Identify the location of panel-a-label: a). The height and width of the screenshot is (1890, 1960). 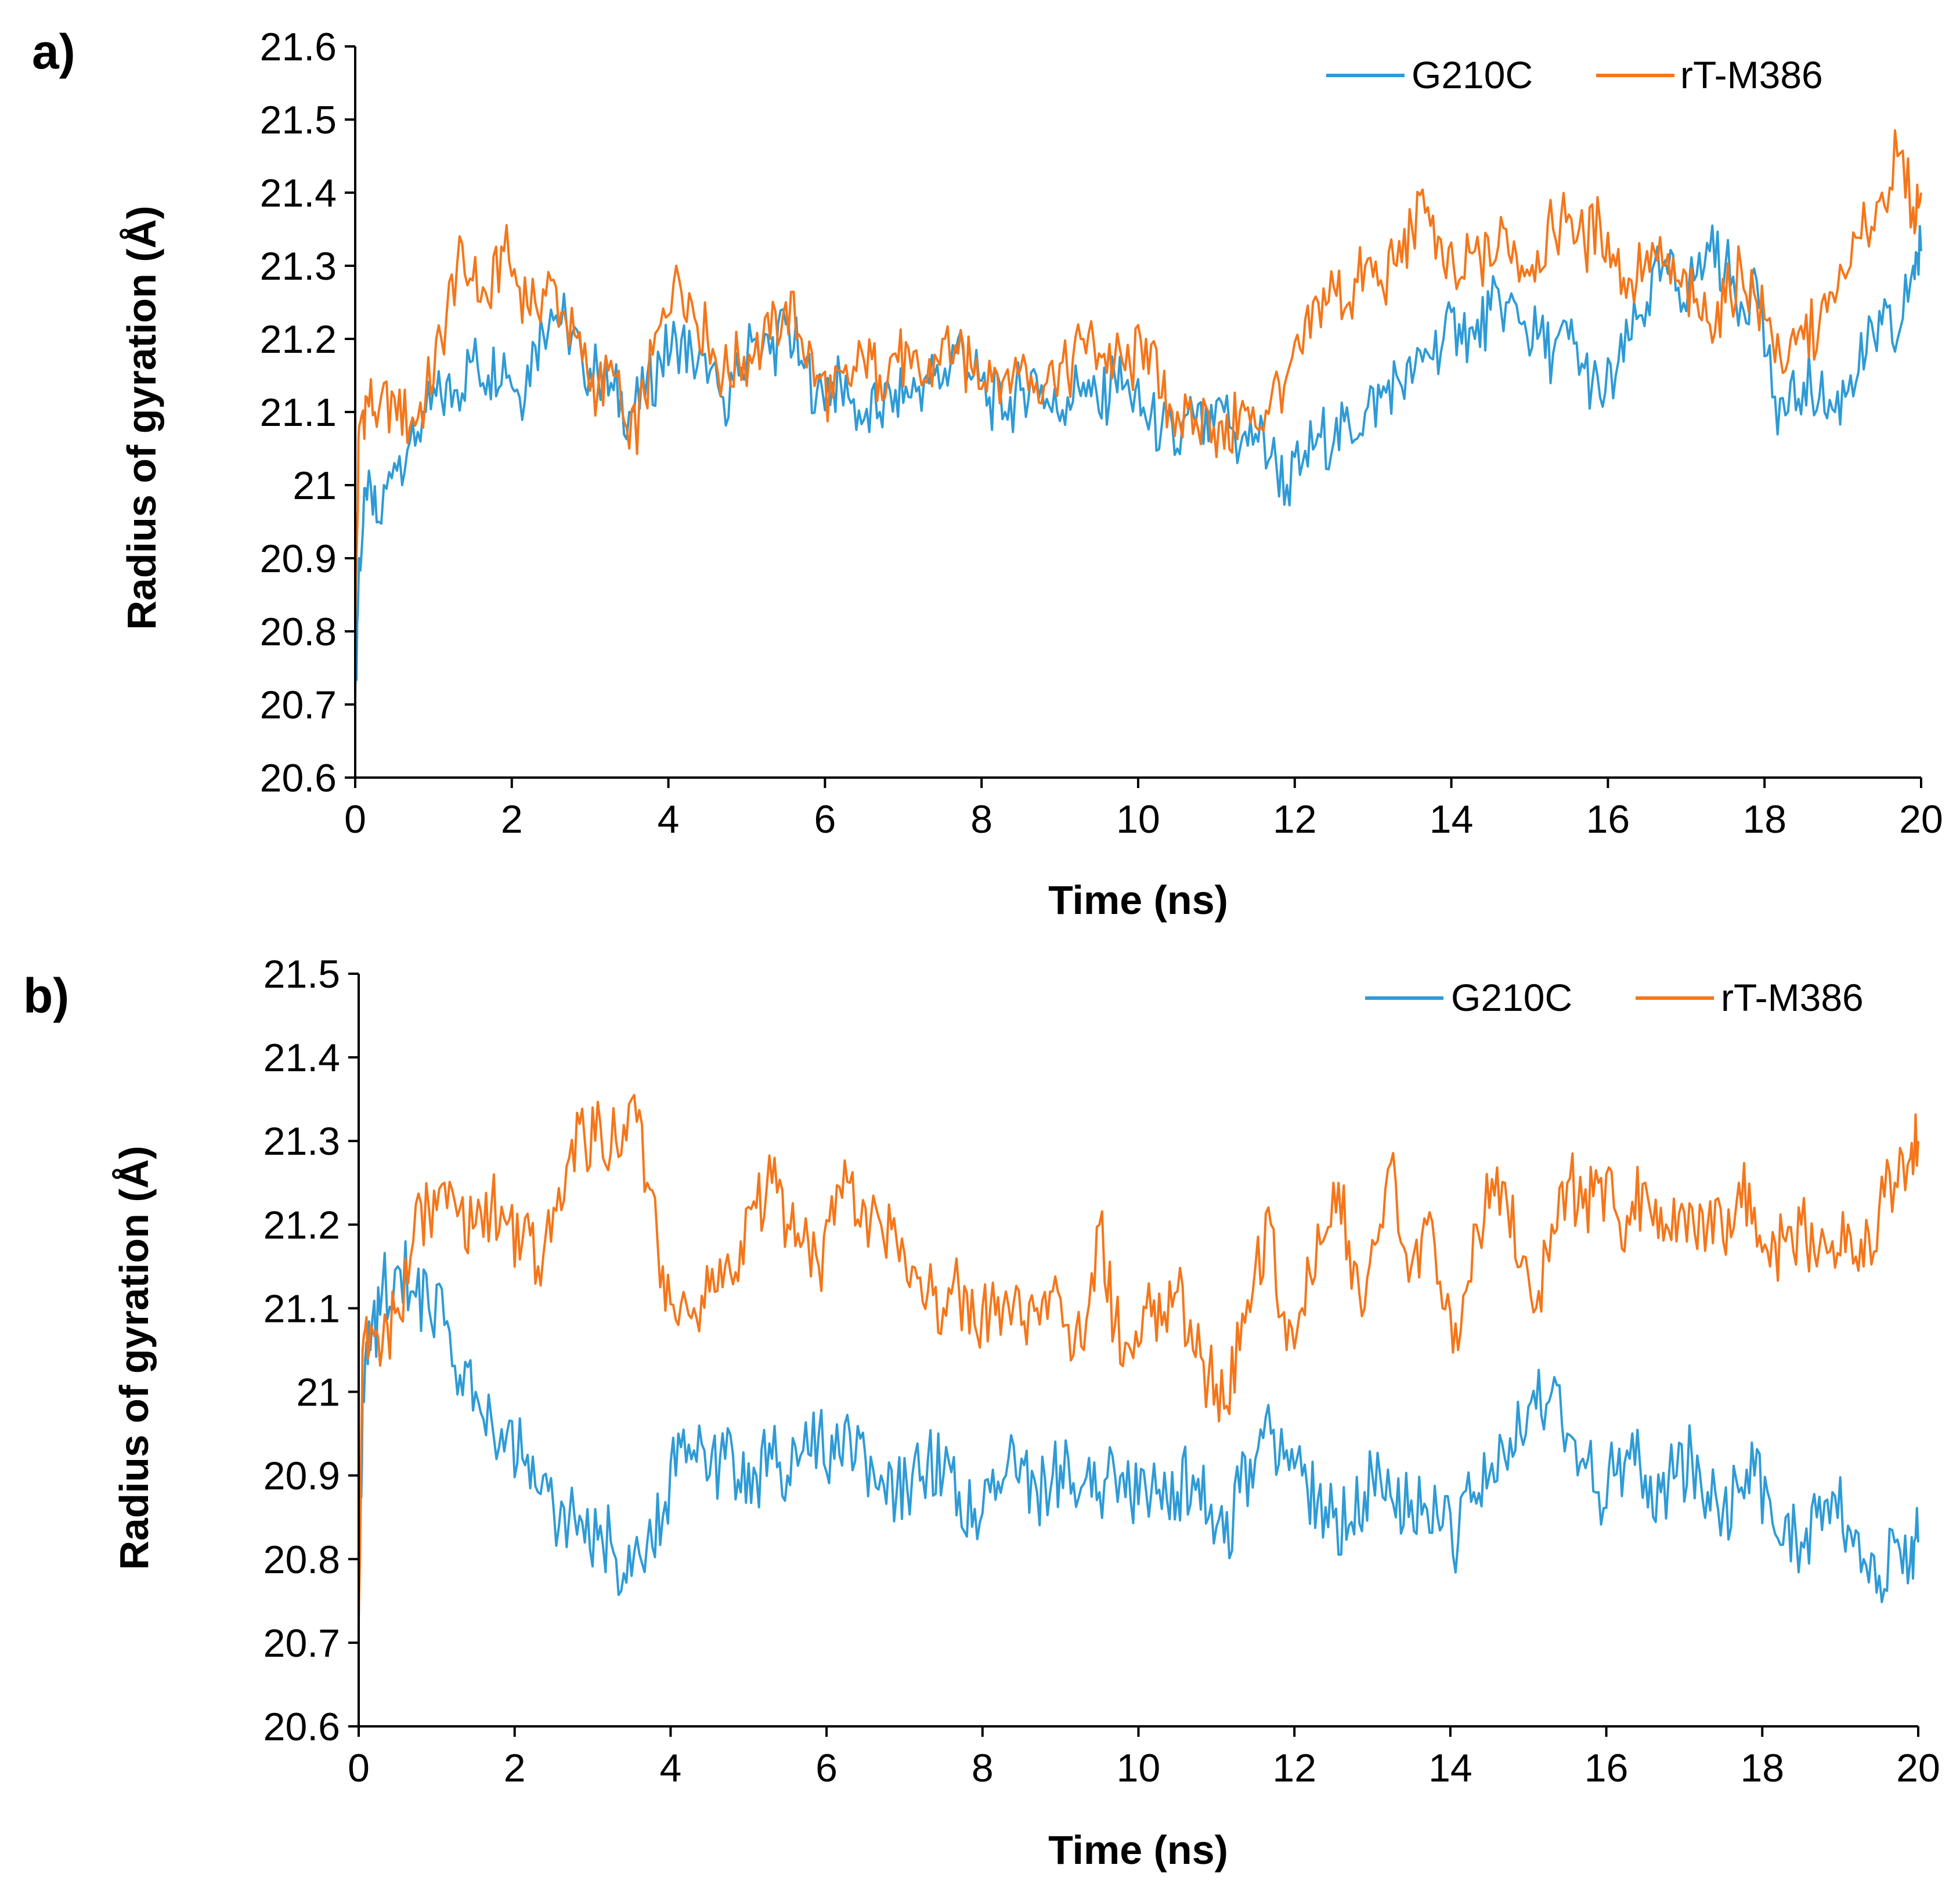
(53, 51).